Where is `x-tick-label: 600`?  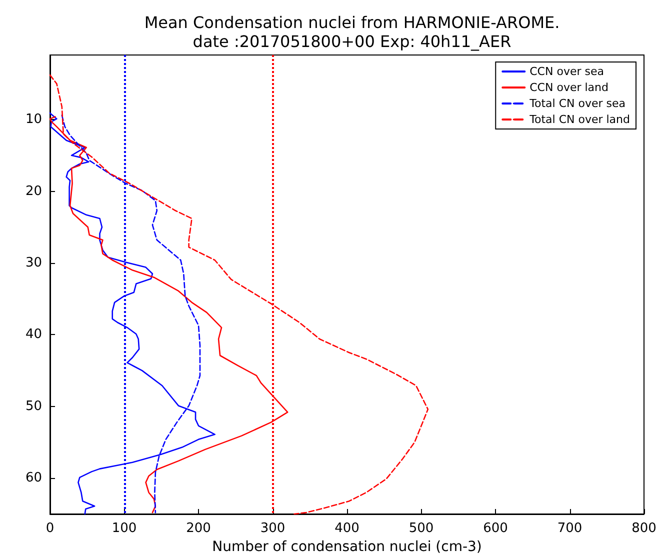
x-tick-label: 600 is located at coordinates (495, 528).